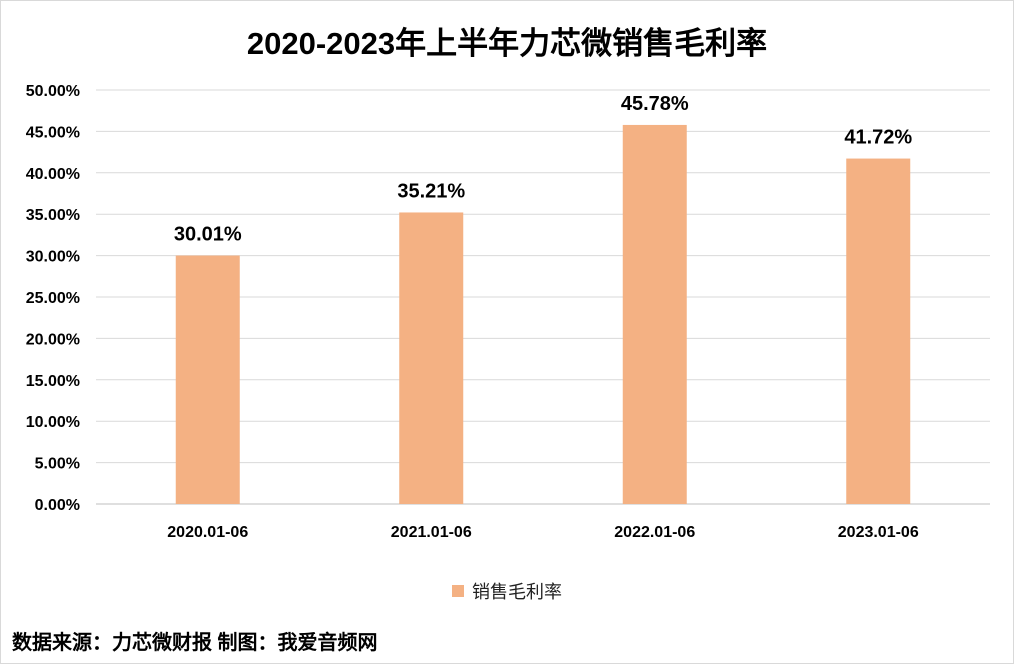  What do you see at coordinates (53, 215) in the screenshot?
I see `y-tick-label: 35.00%` at bounding box center [53, 215].